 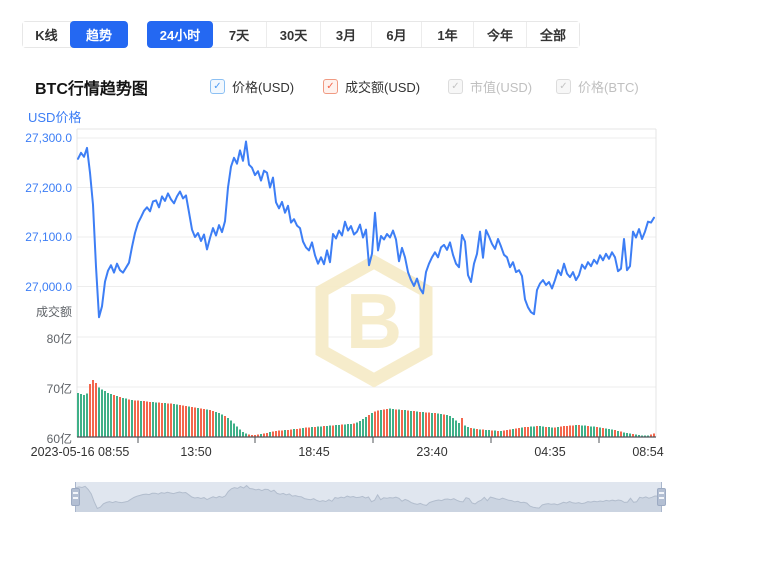 What do you see at coordinates (59, 339) in the screenshot?
I see `volume-tick-label: 80亿` at bounding box center [59, 339].